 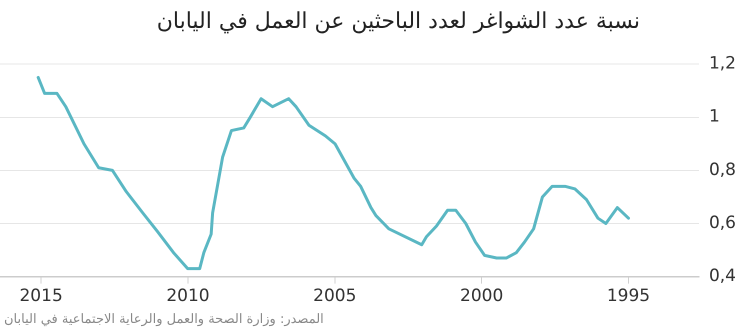 What do you see at coordinates (628, 296) in the screenshot?
I see `x-tick-label: 1995` at bounding box center [628, 296].